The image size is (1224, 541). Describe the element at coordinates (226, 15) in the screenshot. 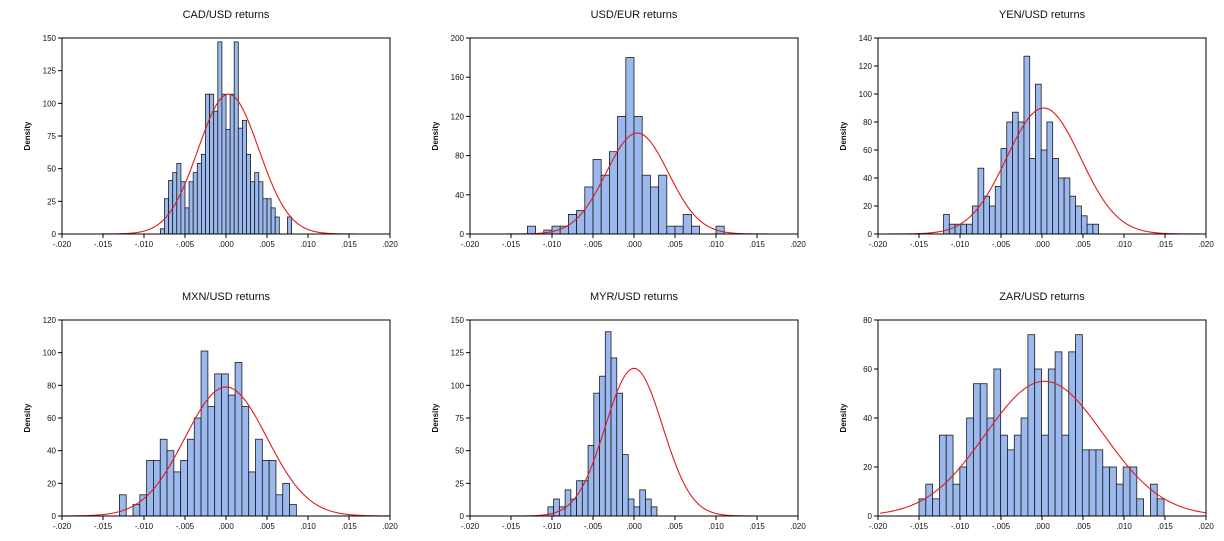

I see `chart-title: CAD/USD returns` at that location.